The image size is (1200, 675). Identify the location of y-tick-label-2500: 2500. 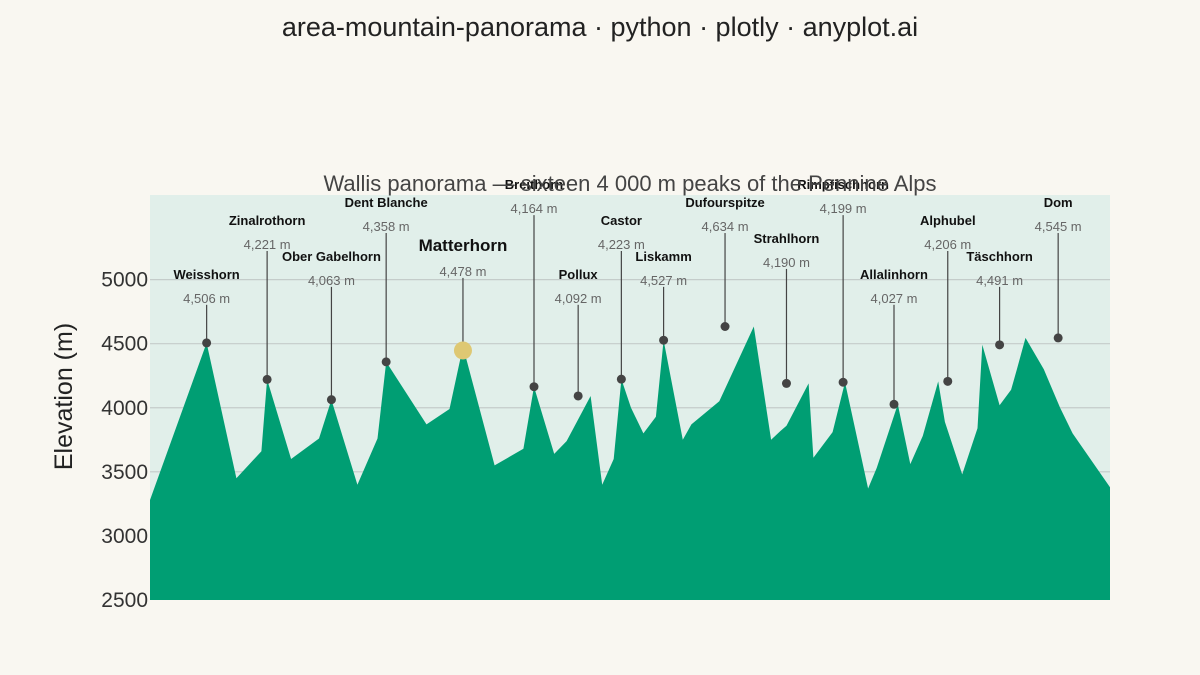
(124, 600).